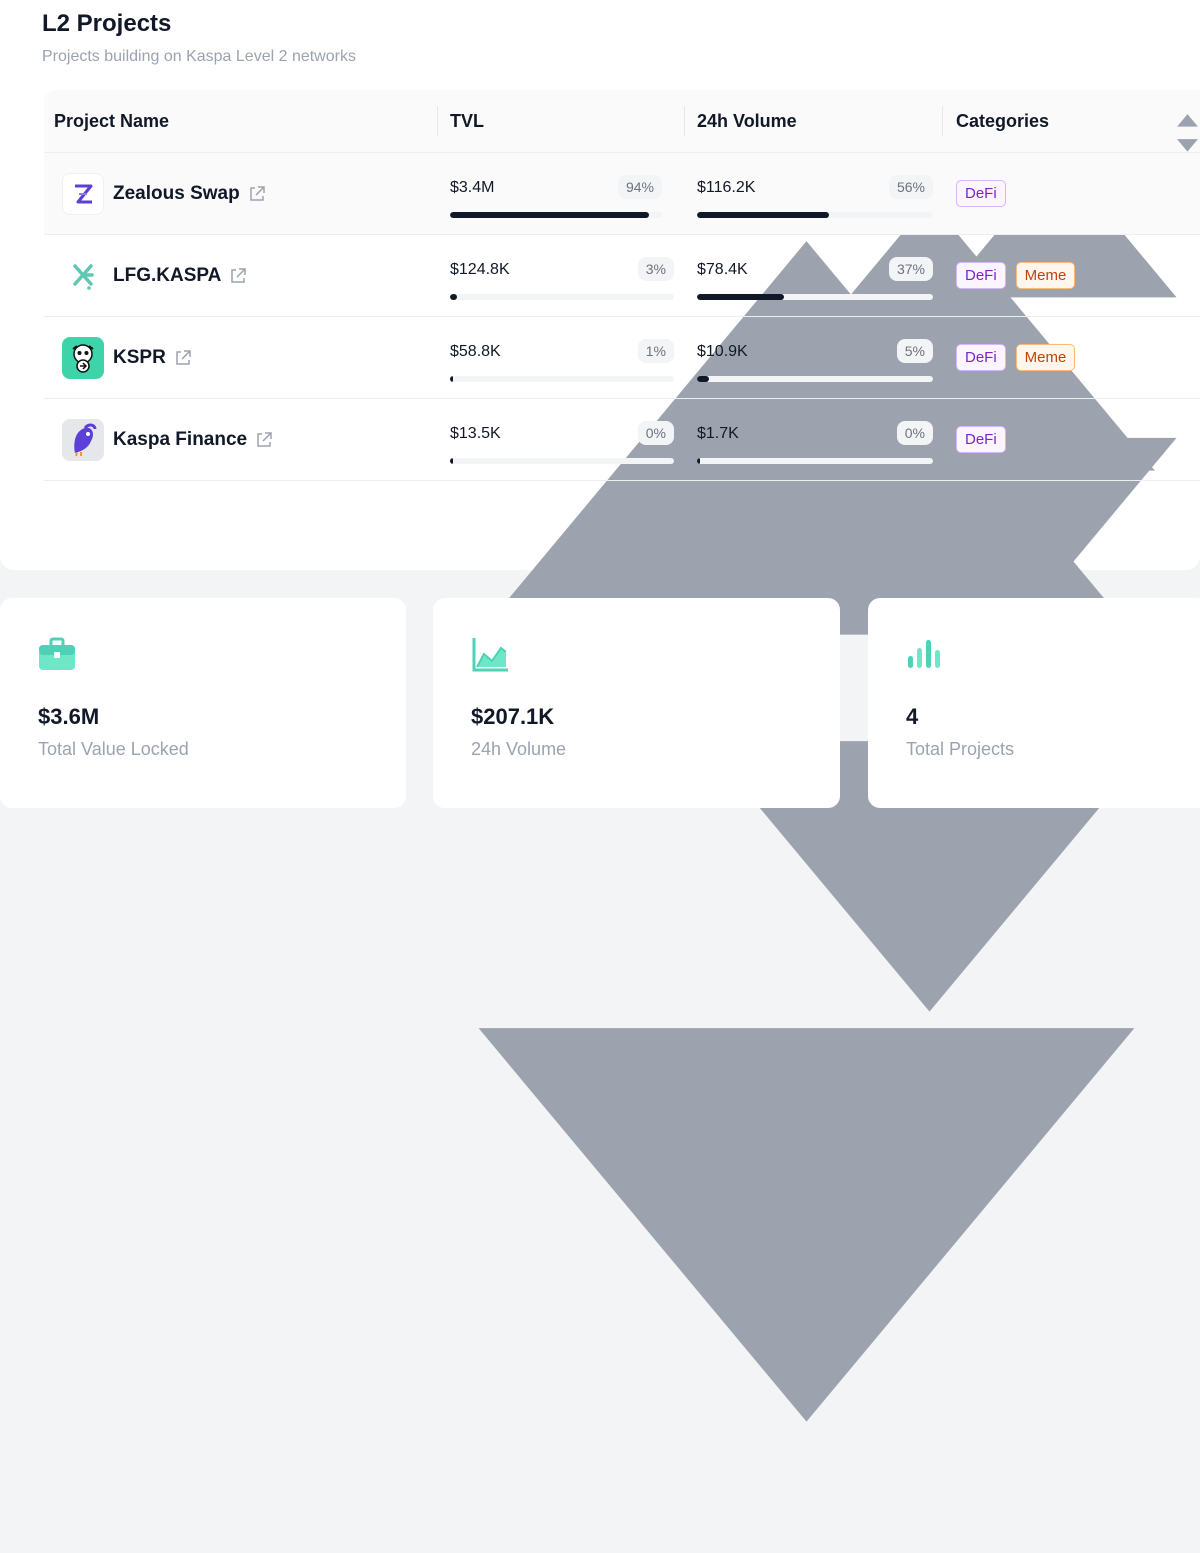 The image size is (1200, 1553). I want to click on kspr-logo, so click(83, 358).